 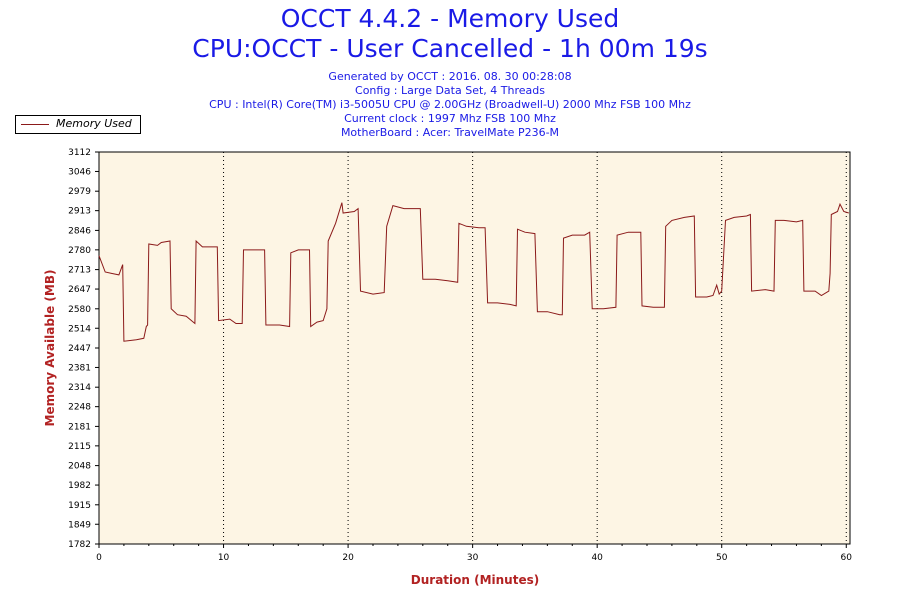 What do you see at coordinates (79, 290) in the screenshot?
I see `y-tick-label: 2647` at bounding box center [79, 290].